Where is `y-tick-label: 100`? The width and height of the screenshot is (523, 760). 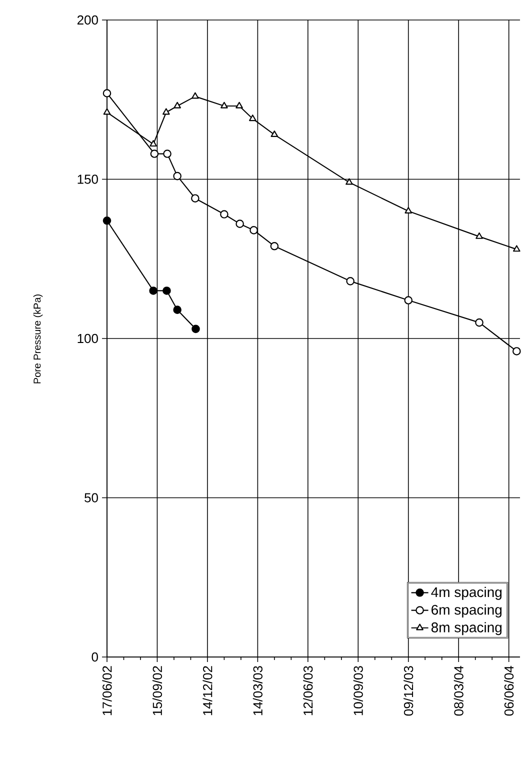 y-tick-label: 100 is located at coordinates (88, 339).